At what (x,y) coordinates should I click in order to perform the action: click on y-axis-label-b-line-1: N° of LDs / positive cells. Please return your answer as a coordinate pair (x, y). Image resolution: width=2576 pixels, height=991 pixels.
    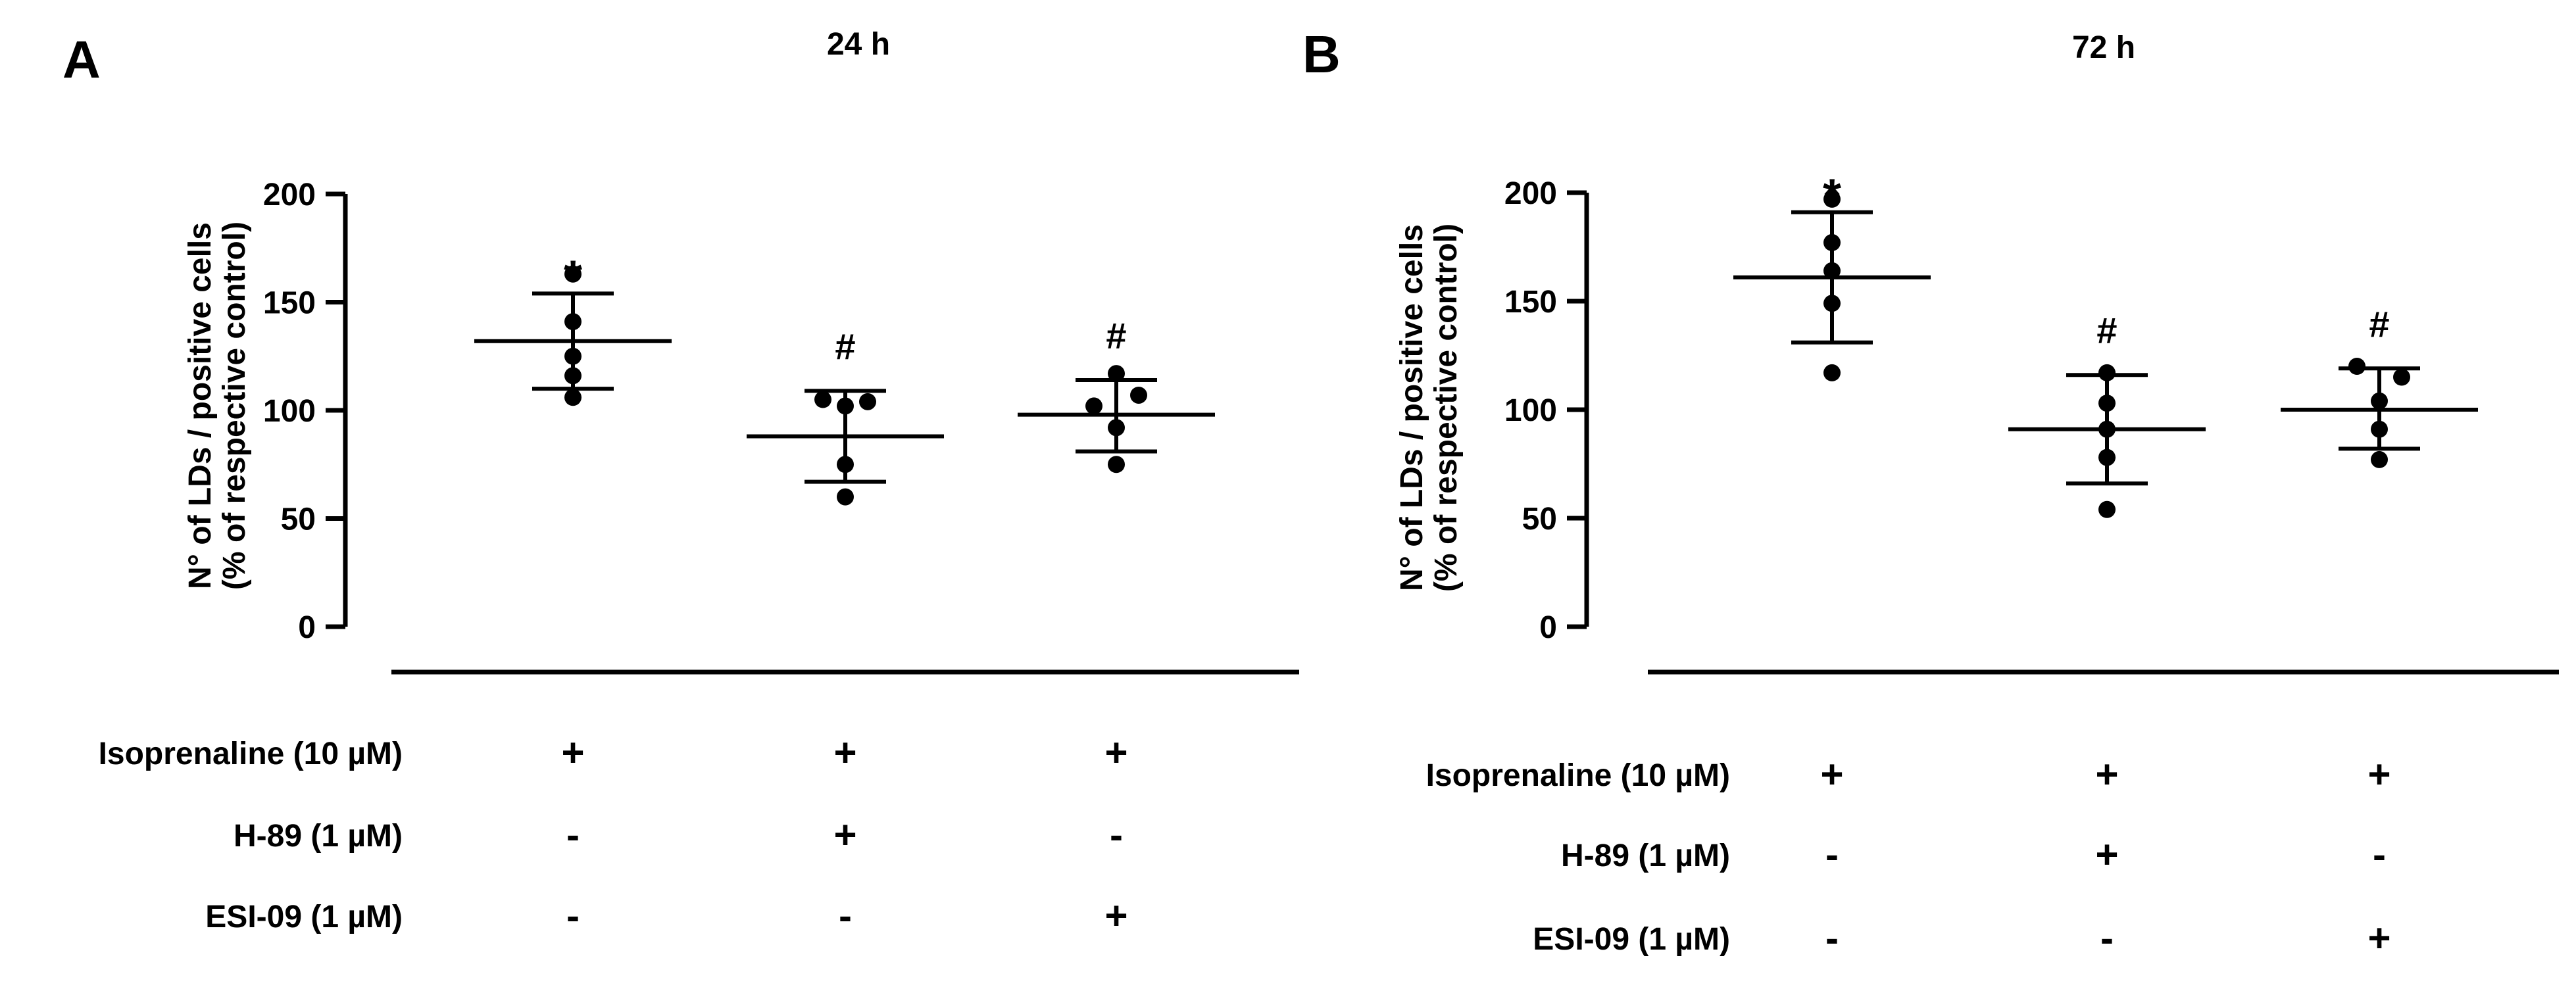
    Looking at the image, I should click on (1412, 407).